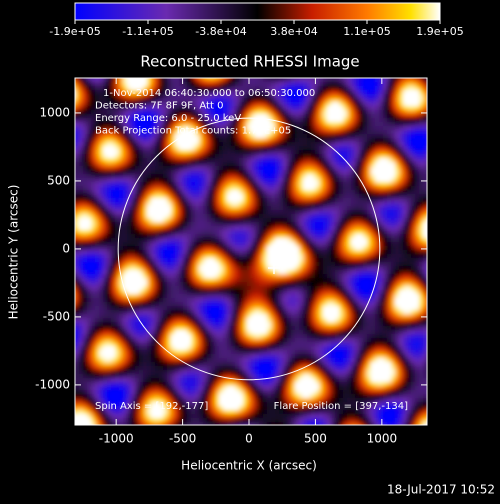  Describe the element at coordinates (315, 439) in the screenshot. I see `x-tick-label: 500` at that location.